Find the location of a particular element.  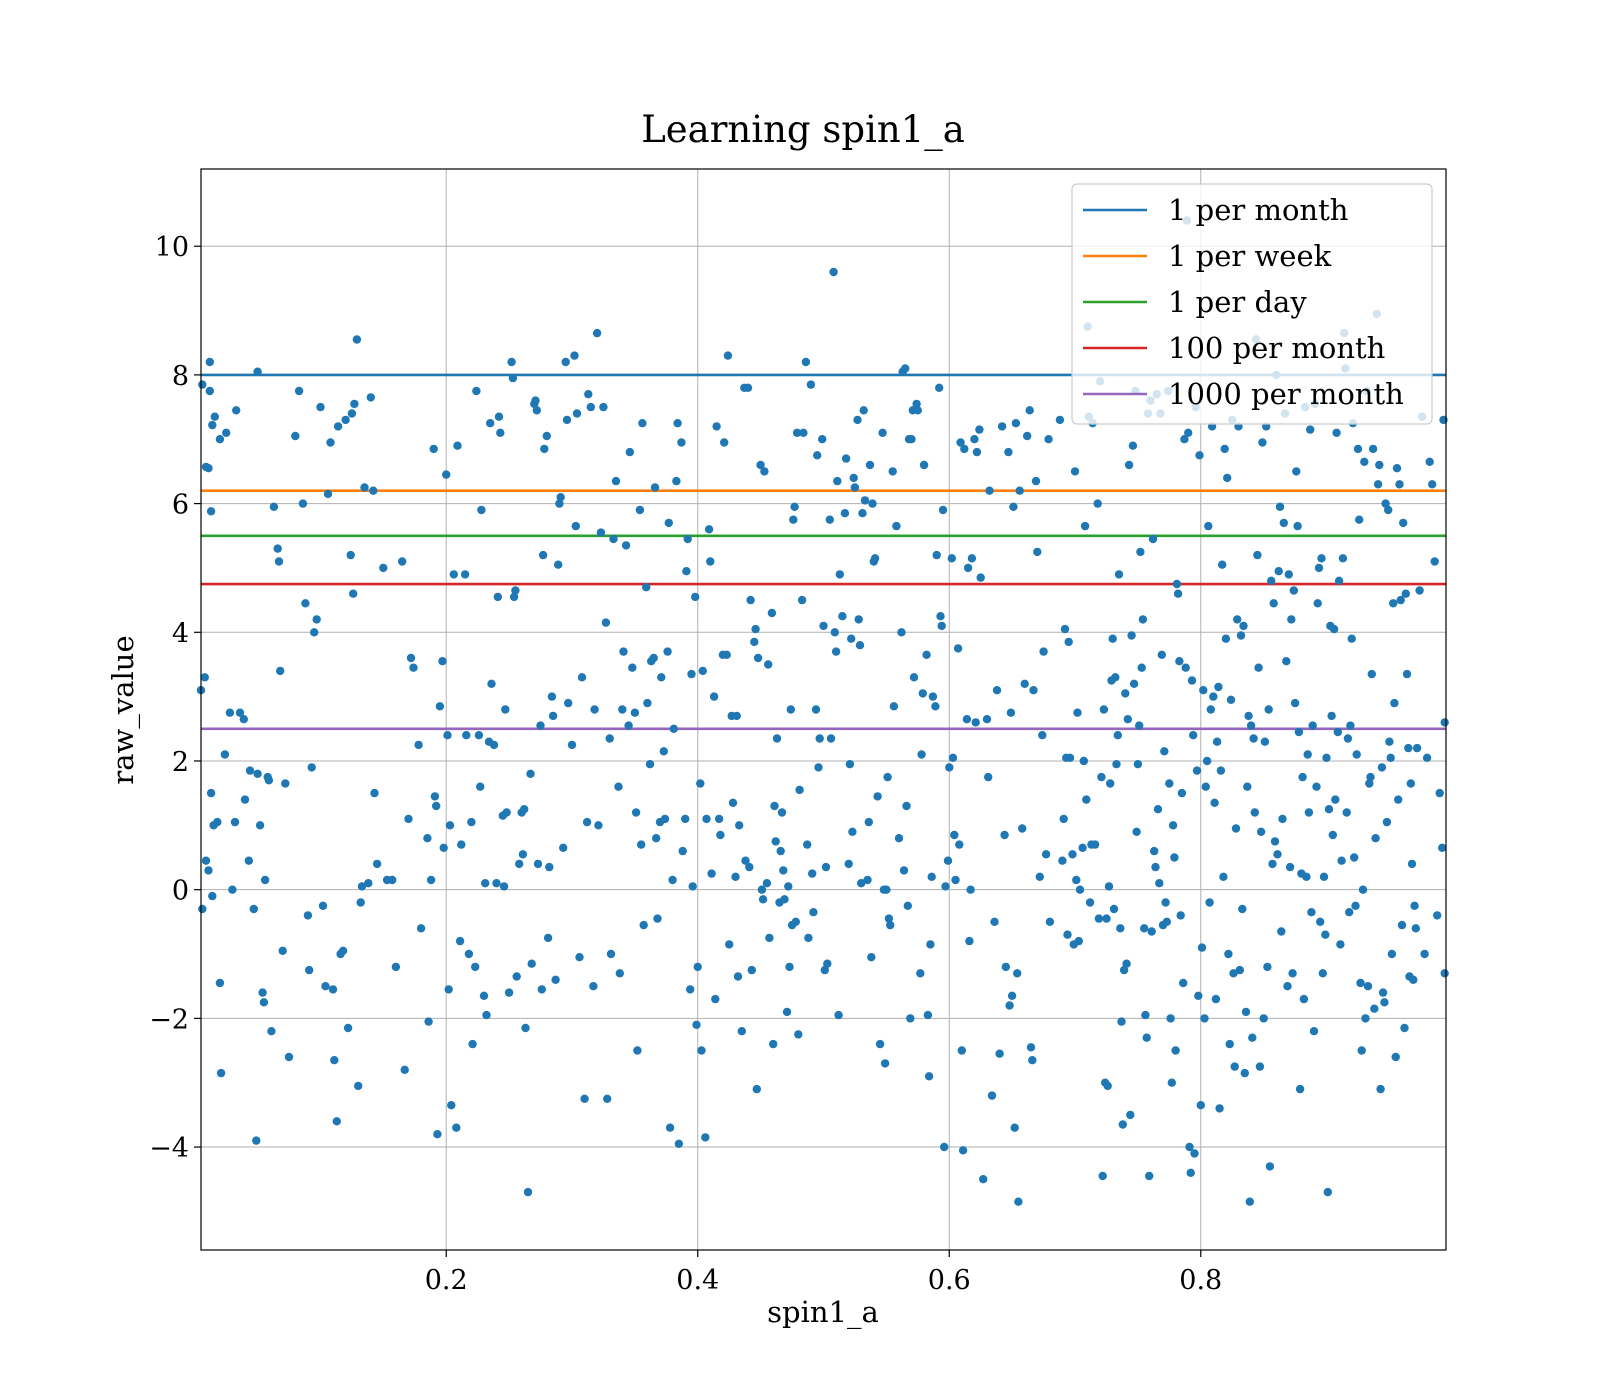

x-tick-label: 0.6 is located at coordinates (949, 1280).